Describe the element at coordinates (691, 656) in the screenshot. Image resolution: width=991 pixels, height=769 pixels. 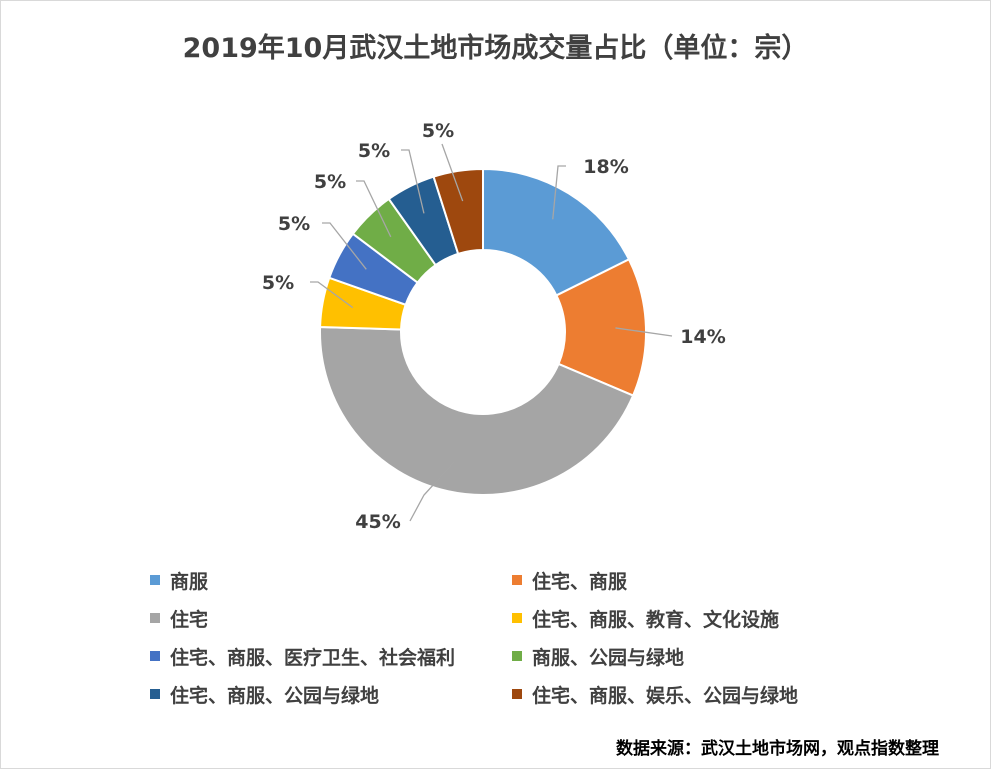
I see `legend-item-5: 商服、公园与绿地` at that location.